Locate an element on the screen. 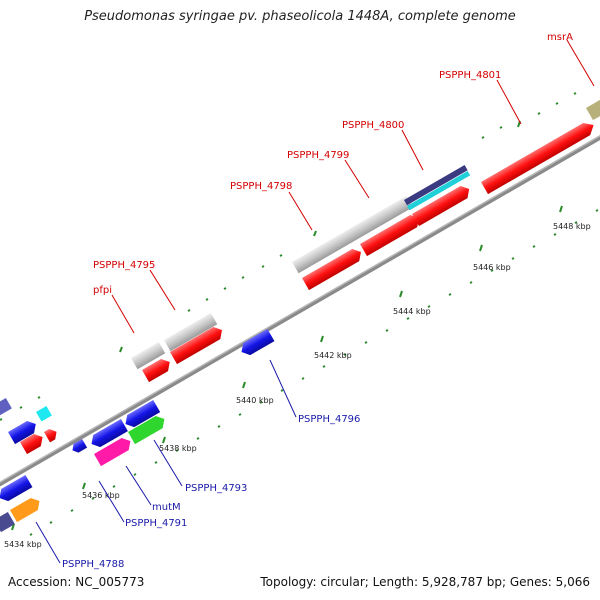  gene-cyan-small is located at coordinates (44, 414).